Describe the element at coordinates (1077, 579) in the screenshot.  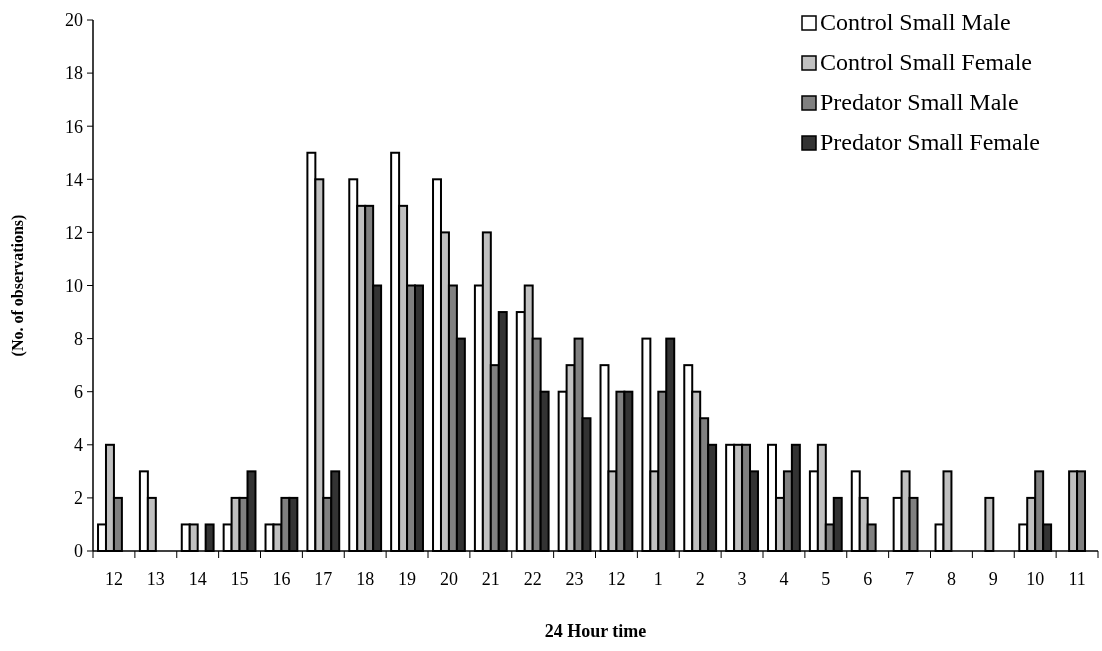
I see `x-tick-label: 11` at that location.